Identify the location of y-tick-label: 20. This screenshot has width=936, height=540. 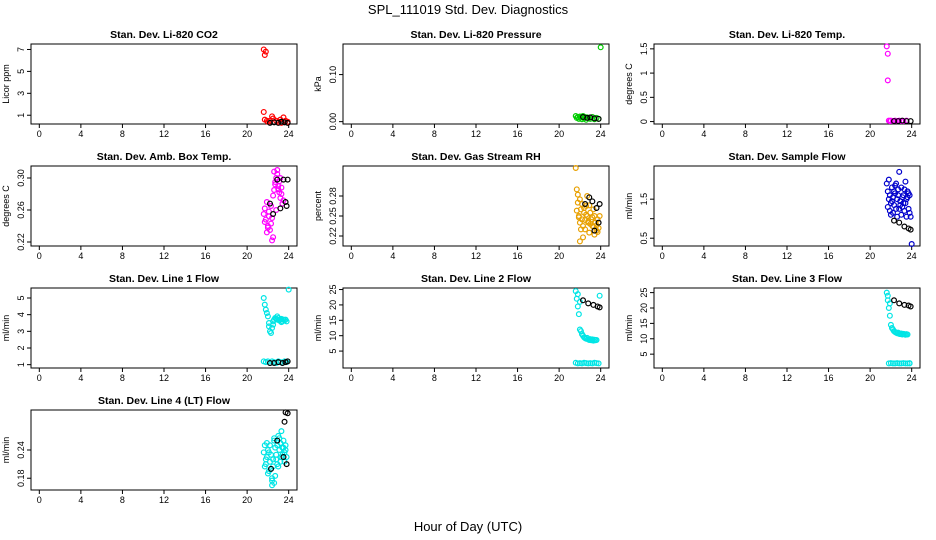
(333, 305).